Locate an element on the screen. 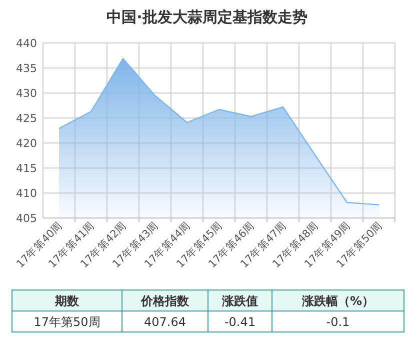 This screenshot has width=414, height=340. text: -0.41 is located at coordinates (240, 322).